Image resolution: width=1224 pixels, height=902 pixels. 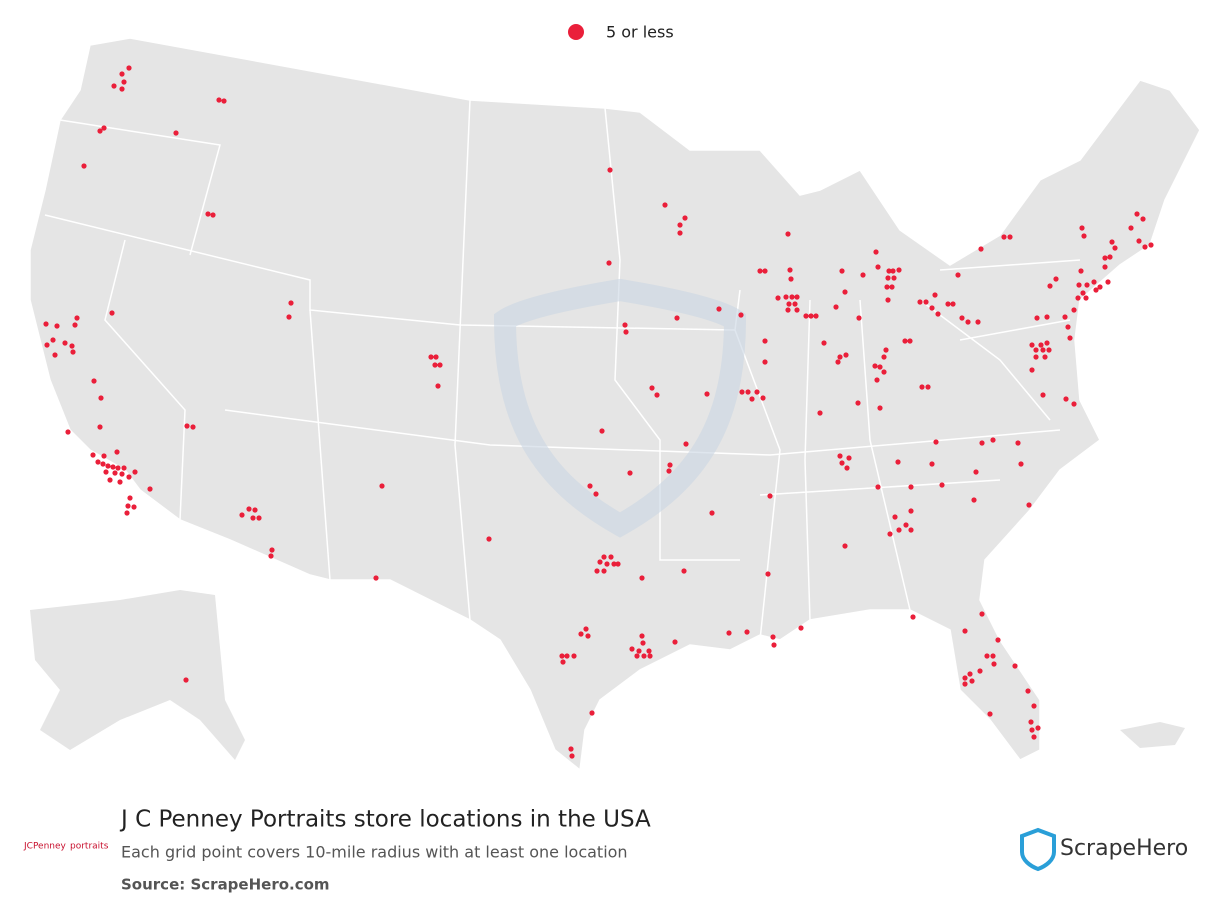 I want to click on source: Source: ScrapeHero.com, so click(x=225, y=885).